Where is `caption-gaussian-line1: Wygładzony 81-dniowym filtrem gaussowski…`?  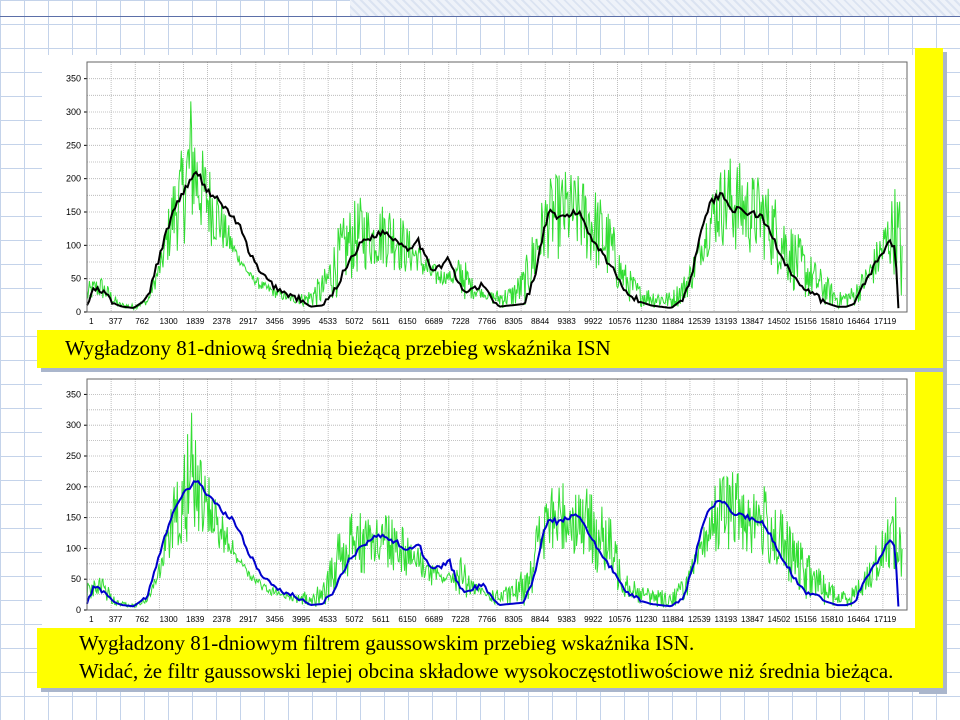
caption-gaussian-line1: Wygładzony 81-dniowym filtrem gaussowski… is located at coordinates (387, 643).